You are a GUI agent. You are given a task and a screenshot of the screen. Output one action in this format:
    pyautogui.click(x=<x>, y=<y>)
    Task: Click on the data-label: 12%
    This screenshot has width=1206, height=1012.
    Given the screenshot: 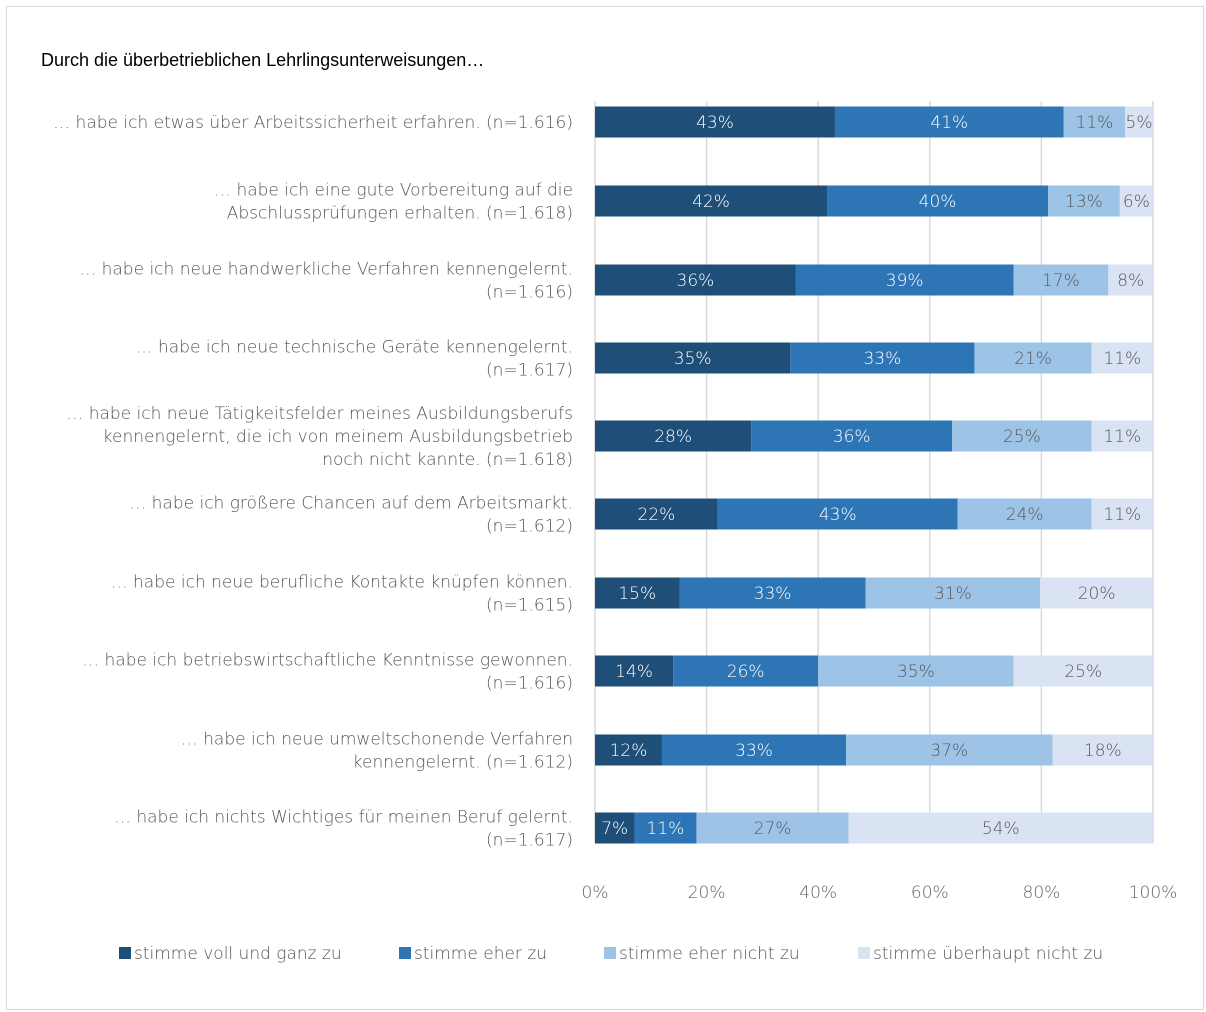 What is the action you would take?
    pyautogui.click(x=629, y=751)
    